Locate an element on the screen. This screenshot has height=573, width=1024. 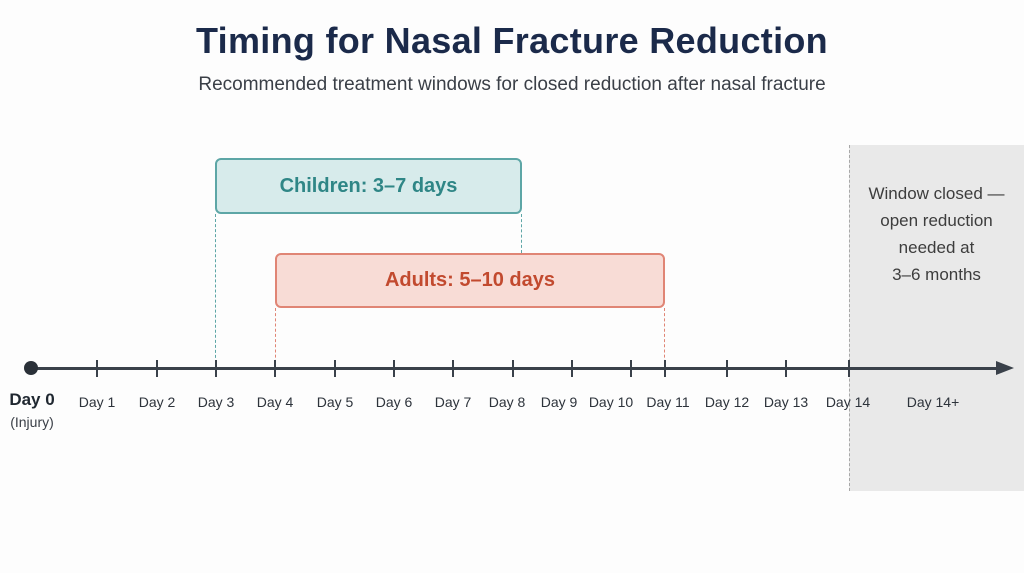
children-window-label: Children: 3–7 days is located at coordinates (368, 185).